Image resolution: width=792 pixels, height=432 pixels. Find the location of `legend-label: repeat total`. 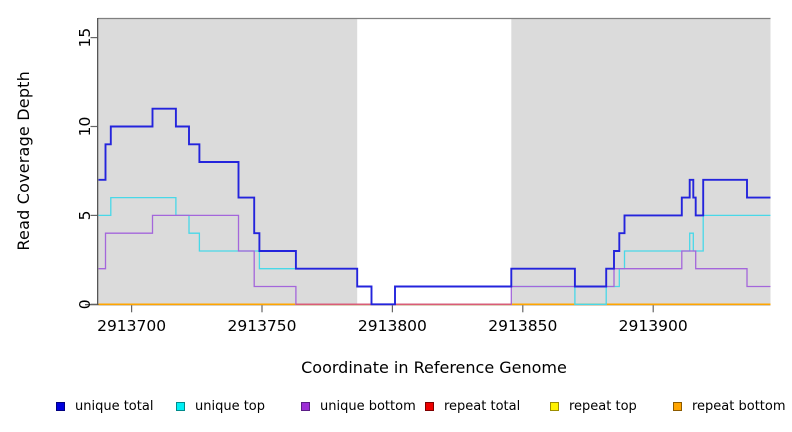

legend-label: repeat total is located at coordinates (482, 406).